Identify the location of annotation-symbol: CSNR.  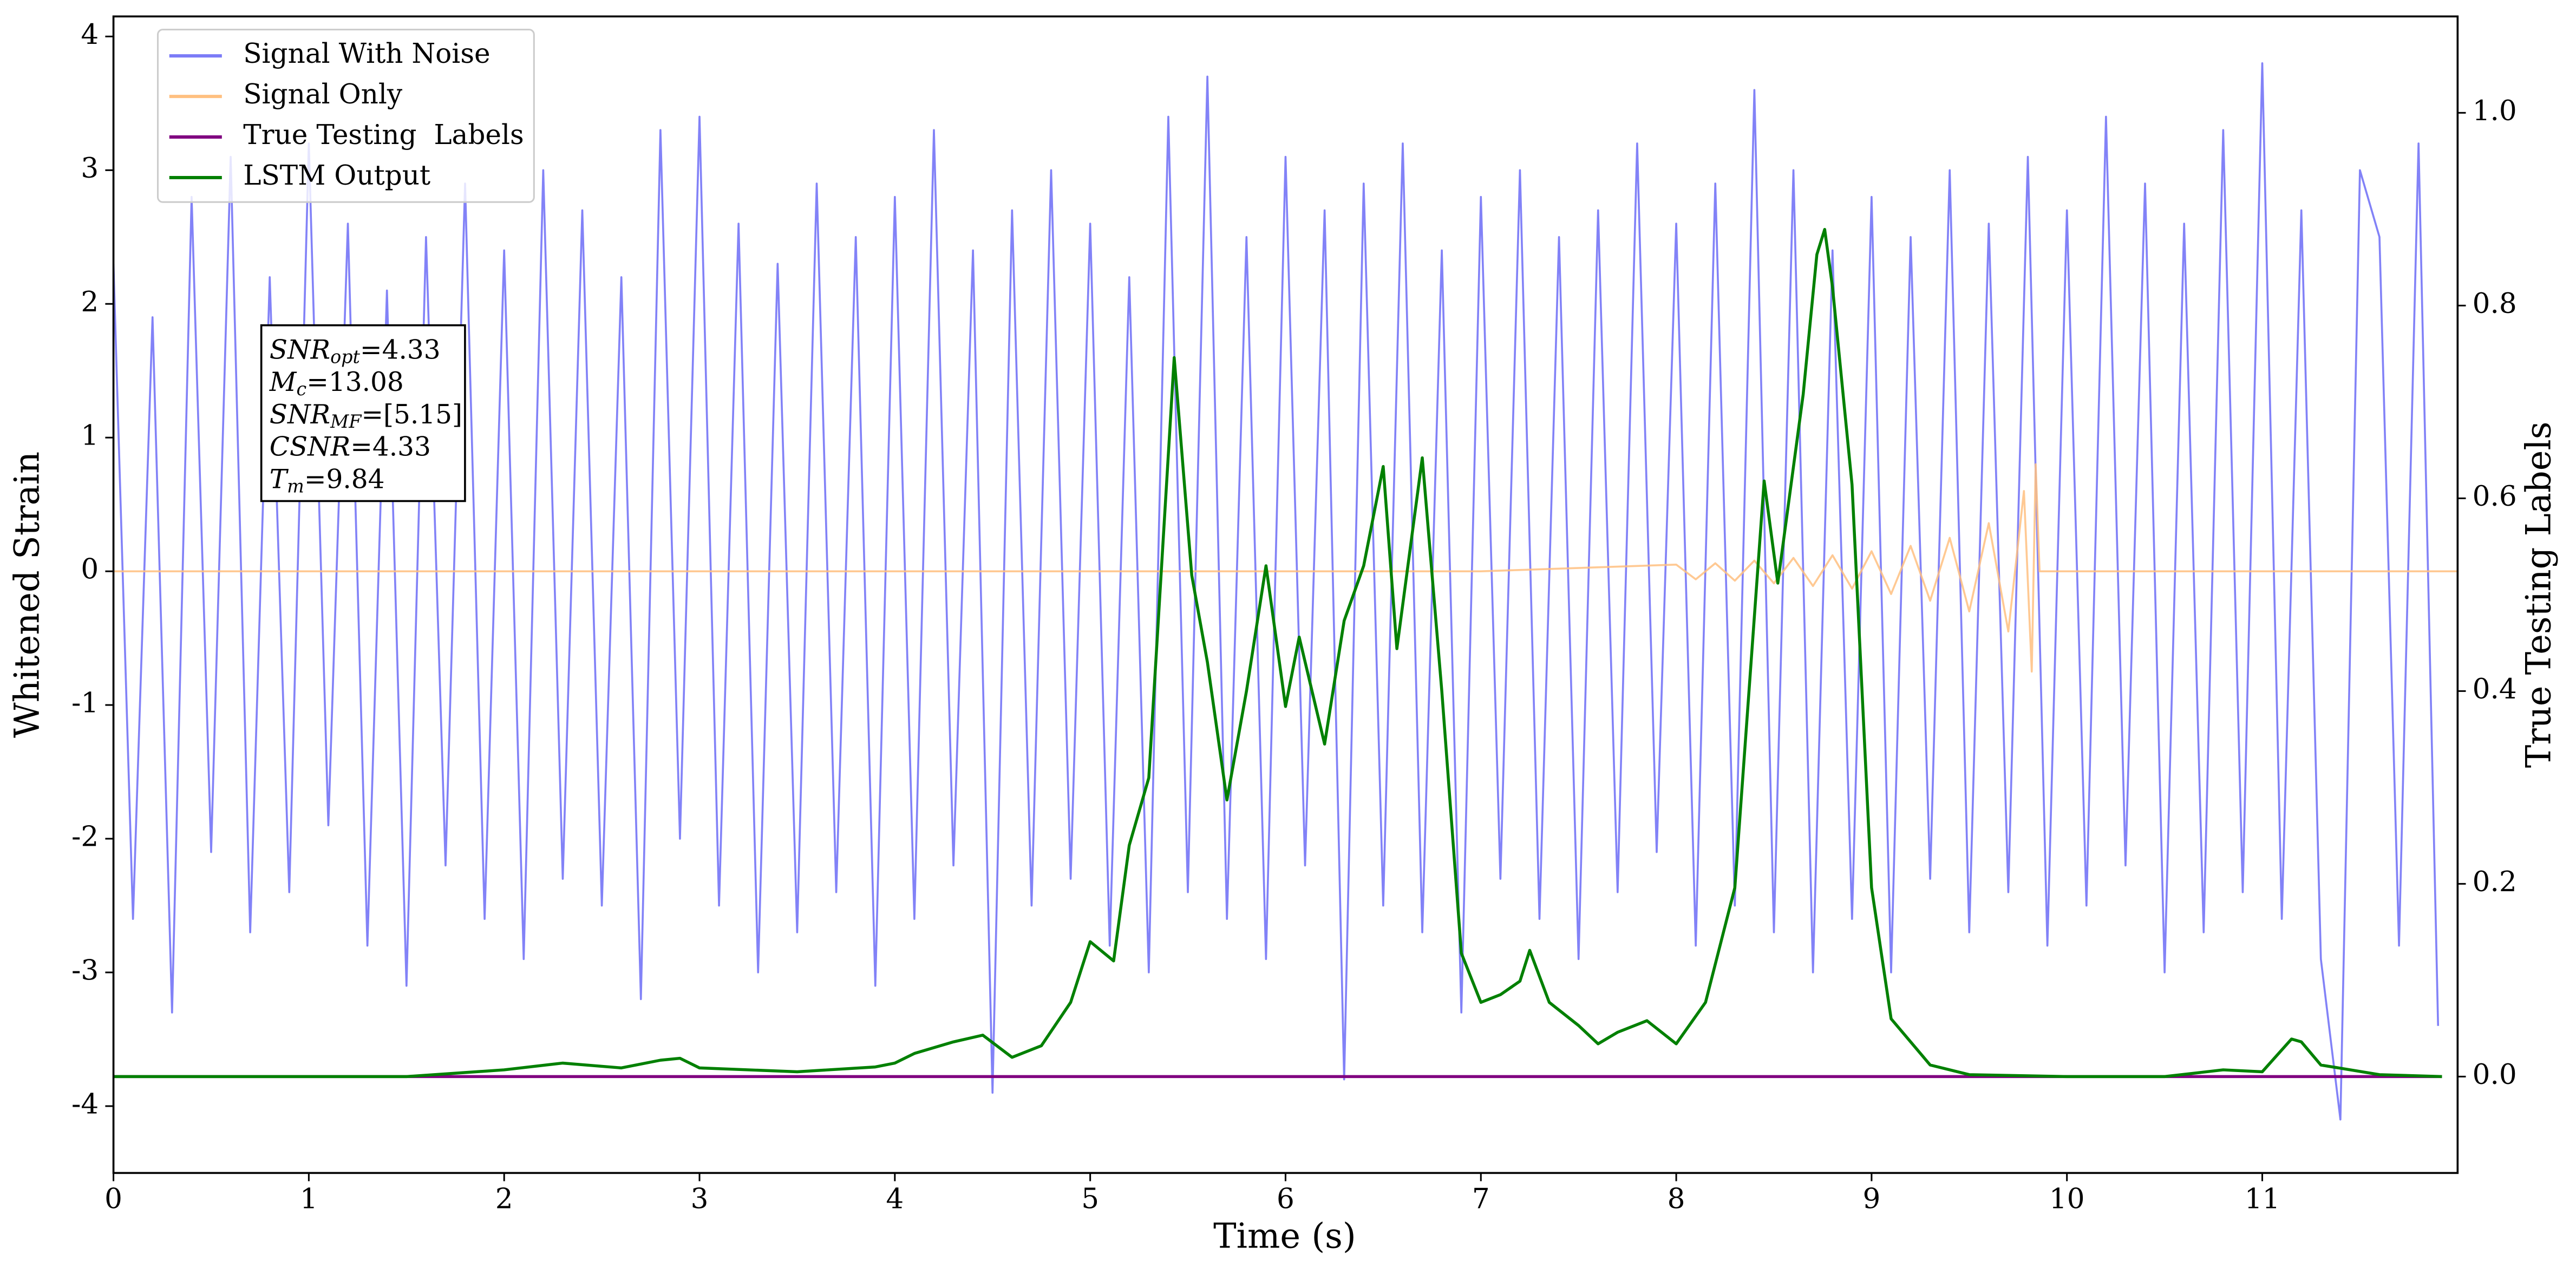
(310, 447).